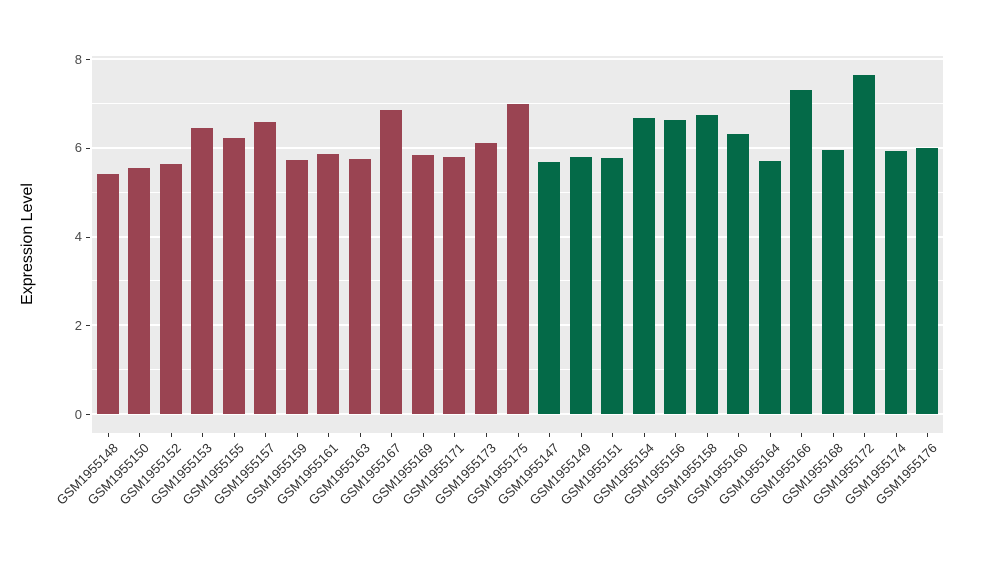 The height and width of the screenshot is (580, 1000). What do you see at coordinates (359, 286) in the screenshot?
I see `bar-GSM1955163` at bounding box center [359, 286].